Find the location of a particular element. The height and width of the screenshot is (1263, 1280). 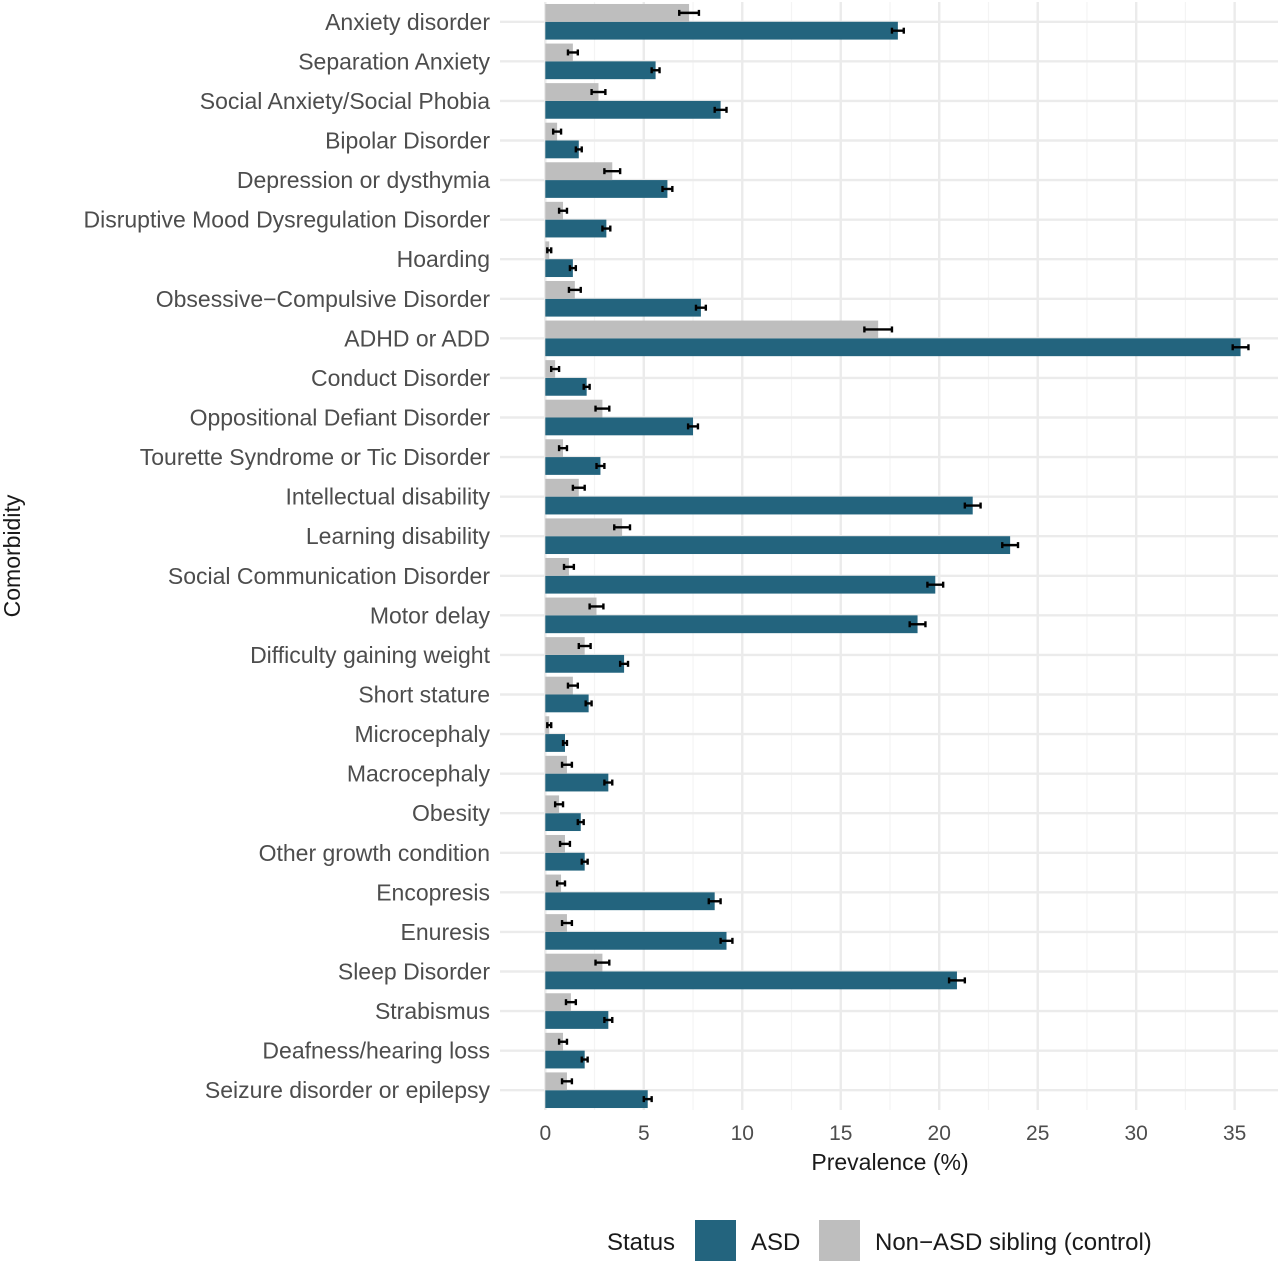

bar-asd-seizure-disorder-or-epilepsy is located at coordinates (596, 1099).